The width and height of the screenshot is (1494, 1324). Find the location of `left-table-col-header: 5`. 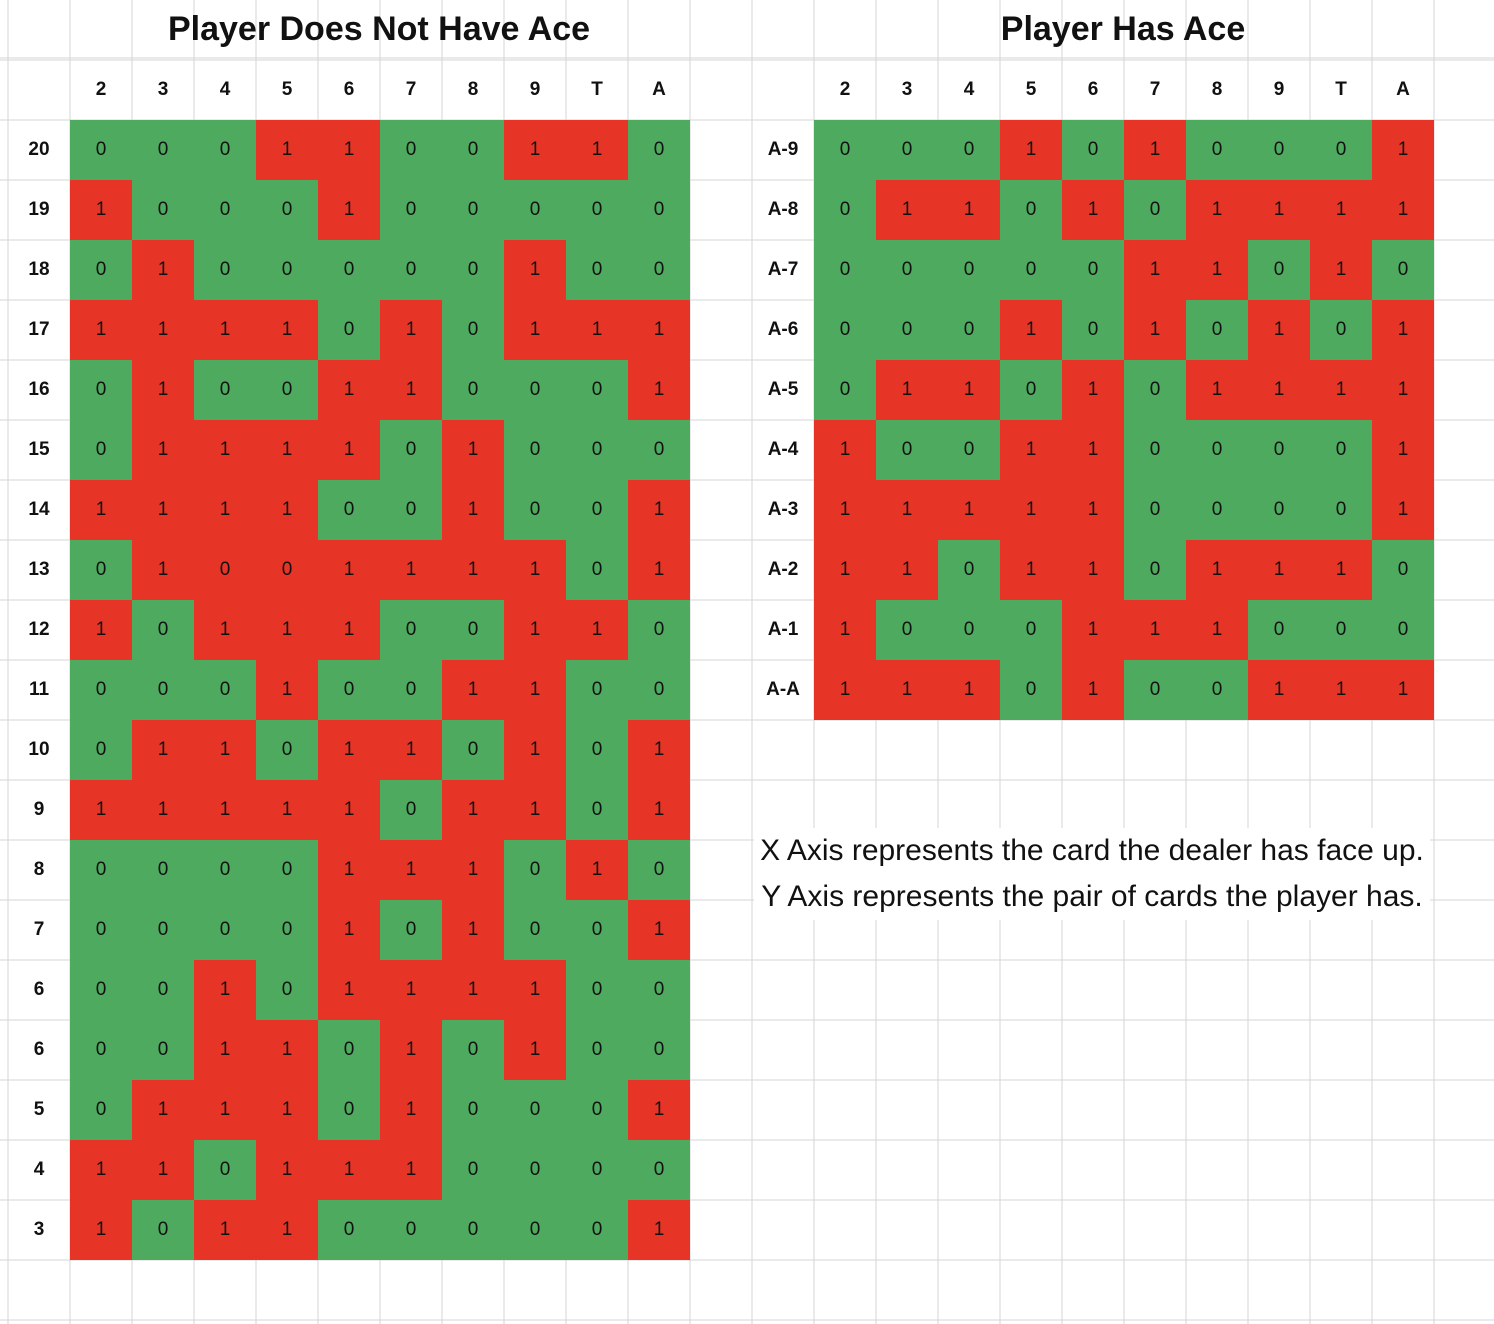

left-table-col-header: 5 is located at coordinates (287, 90).